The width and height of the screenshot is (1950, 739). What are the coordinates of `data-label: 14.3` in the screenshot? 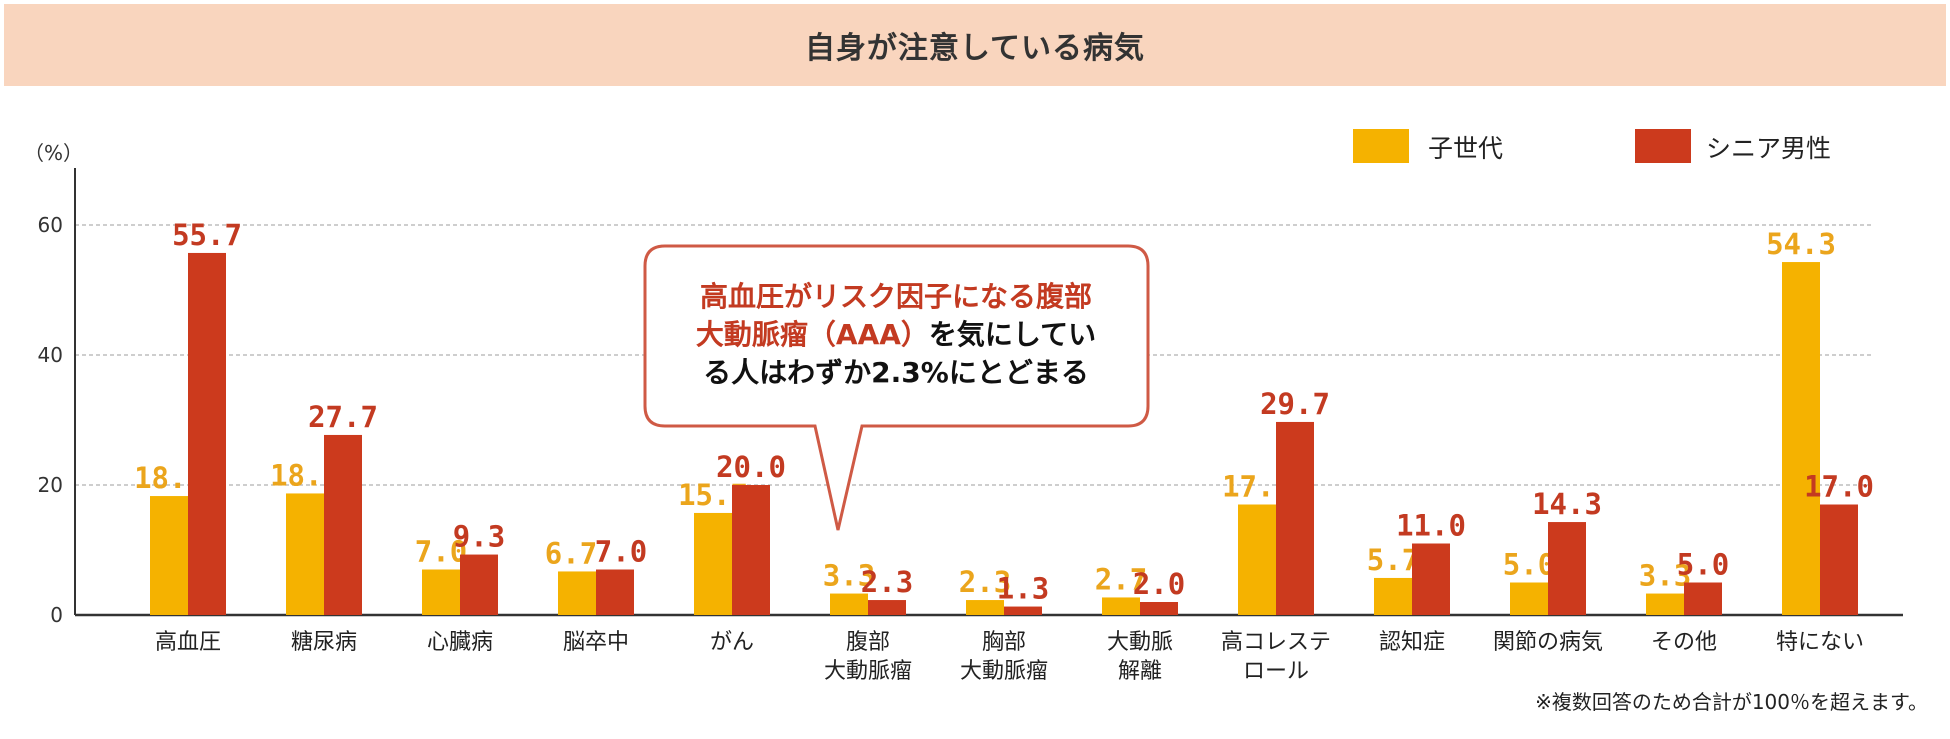 It's located at (1567, 504).